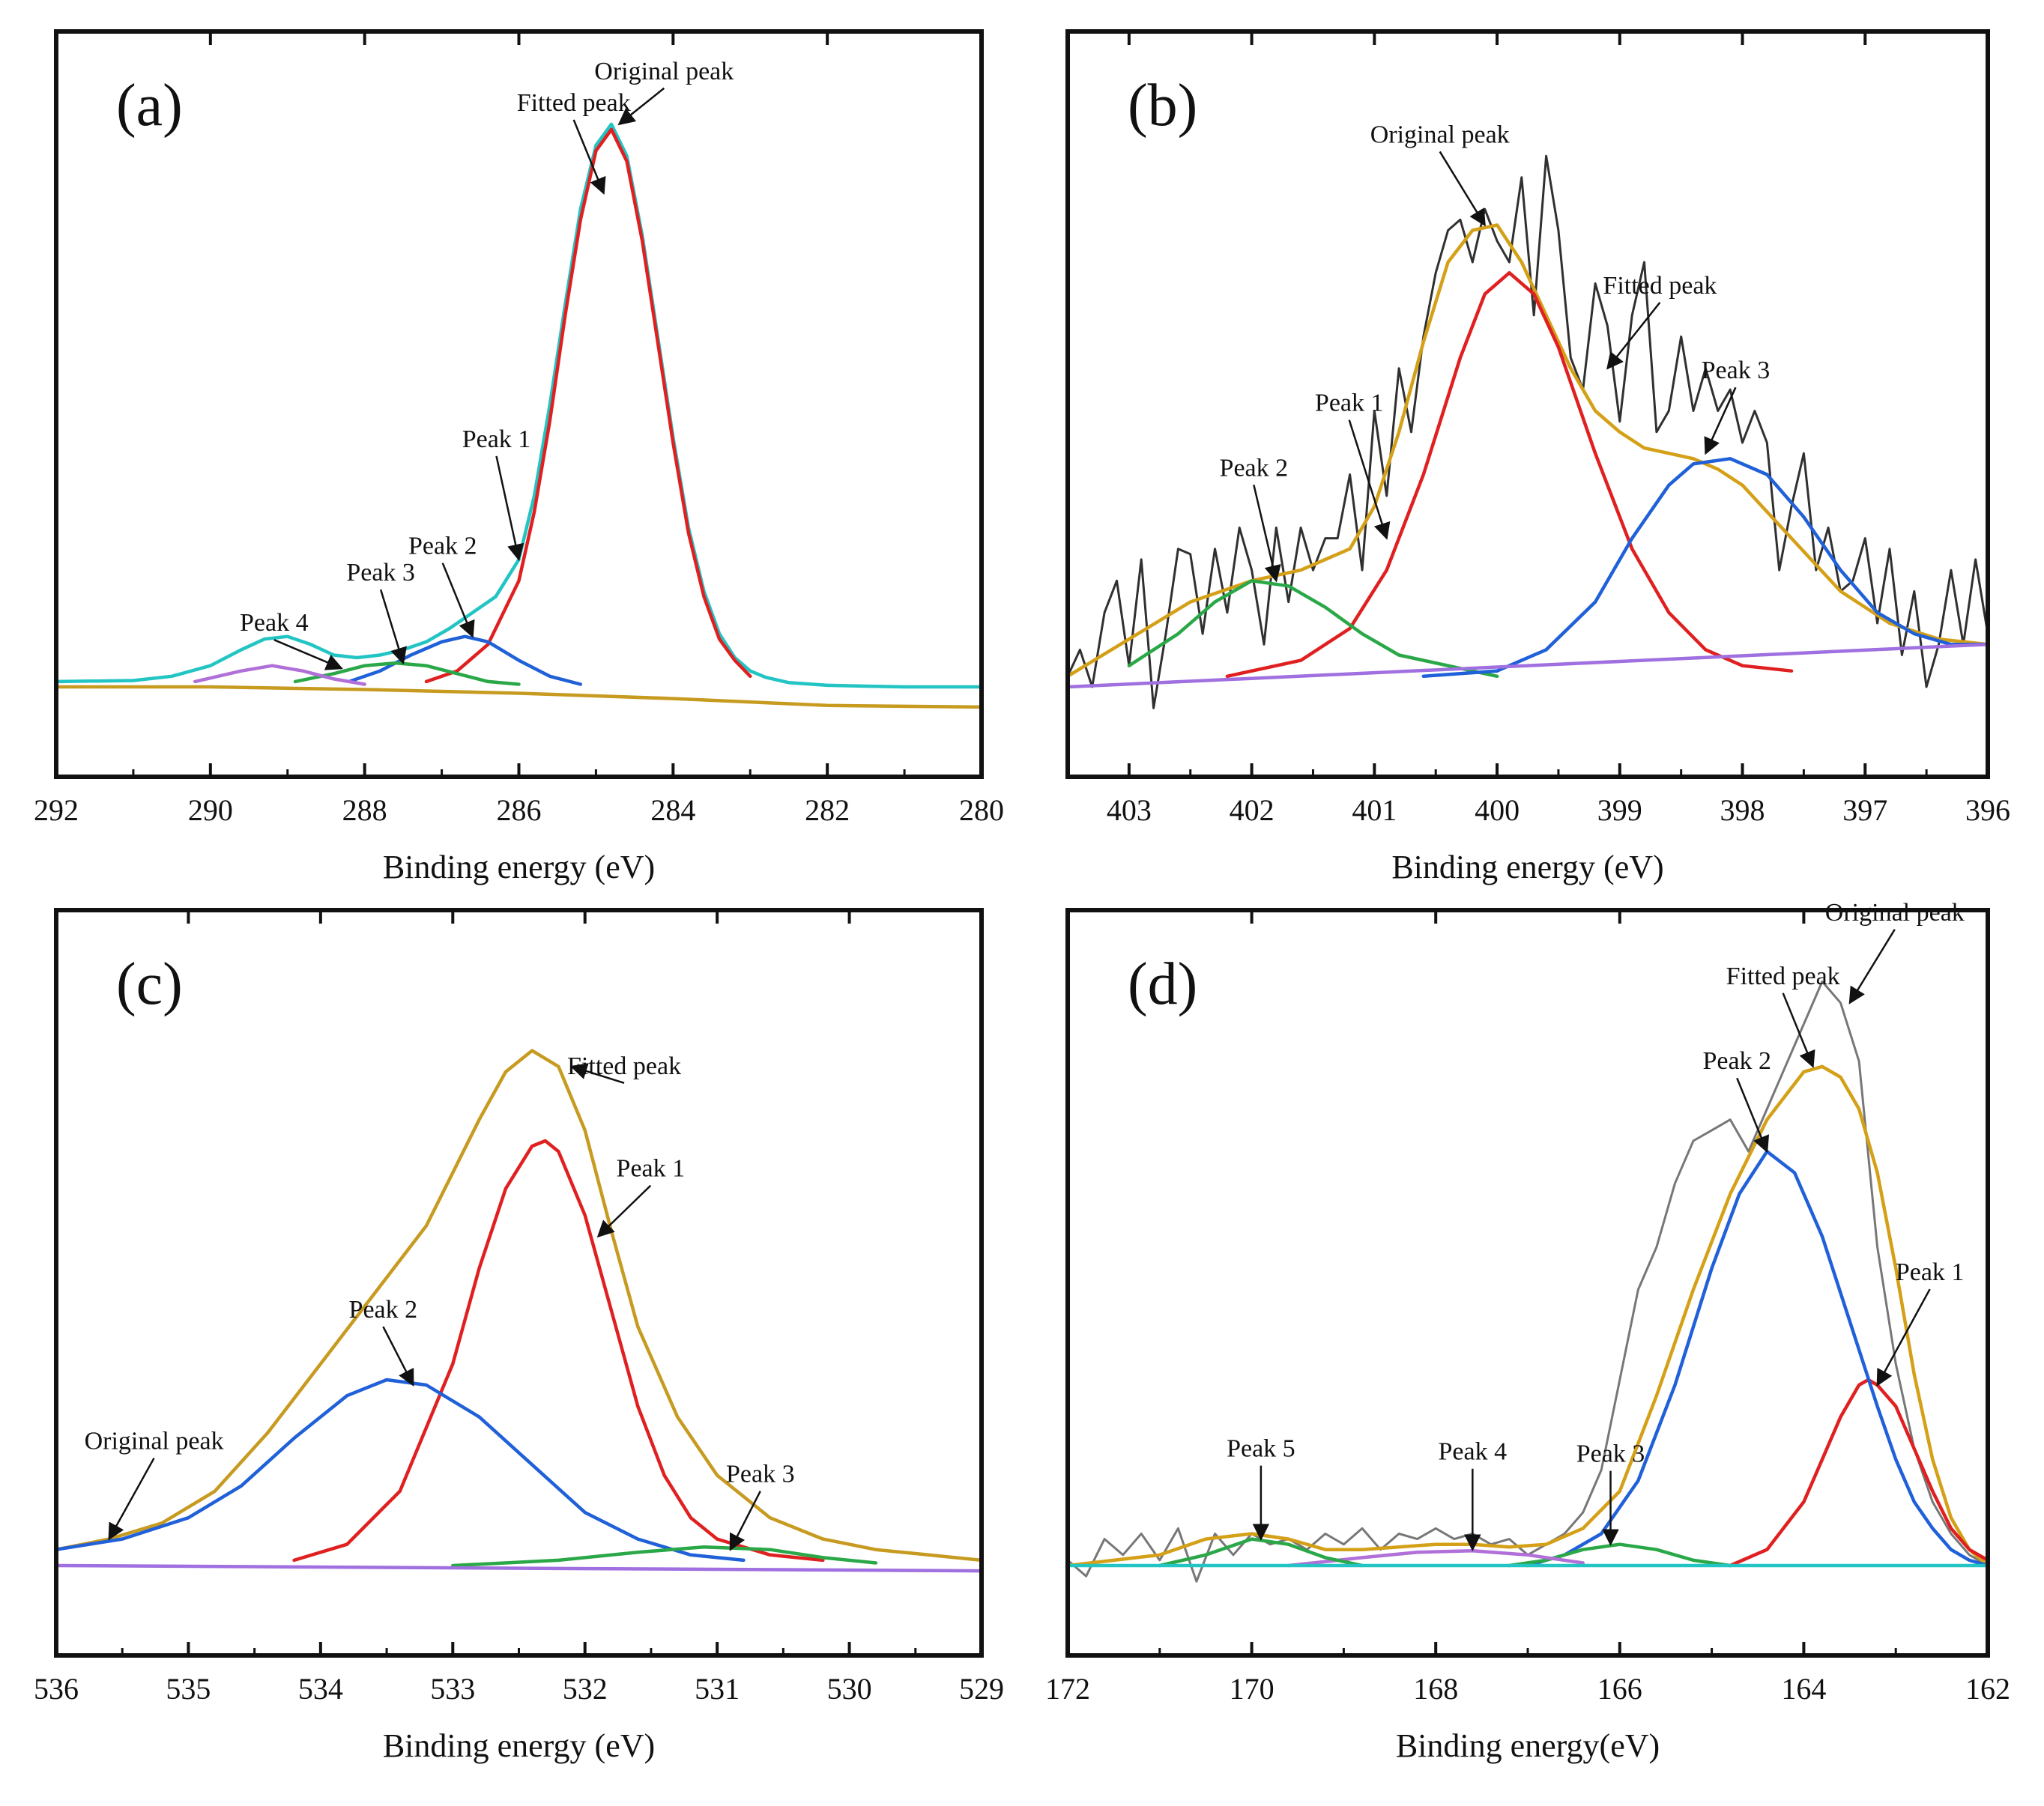 The height and width of the screenshot is (1806, 2044). I want to click on x-tick-label: 286, so click(519, 810).